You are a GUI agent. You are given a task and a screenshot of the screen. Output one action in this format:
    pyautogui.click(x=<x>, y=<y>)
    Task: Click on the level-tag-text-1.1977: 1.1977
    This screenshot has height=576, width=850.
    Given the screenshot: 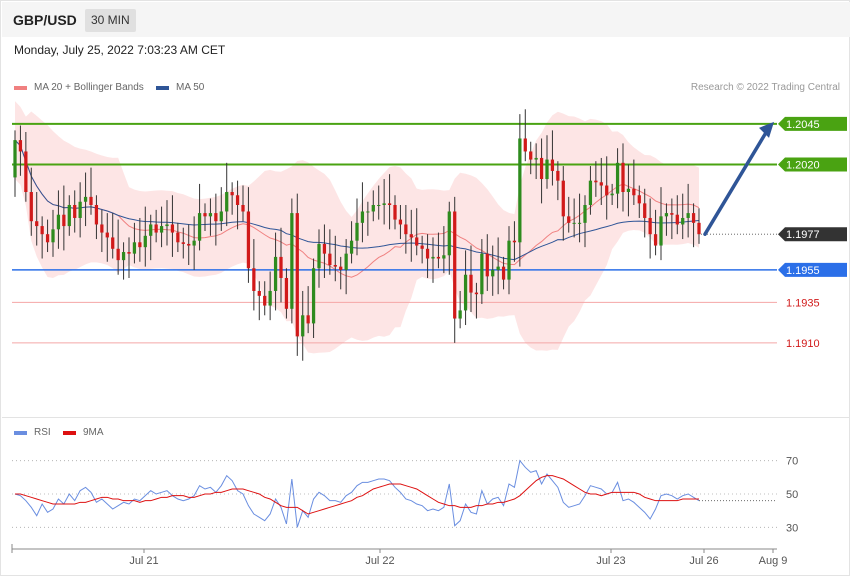 What is the action you would take?
    pyautogui.click(x=803, y=235)
    